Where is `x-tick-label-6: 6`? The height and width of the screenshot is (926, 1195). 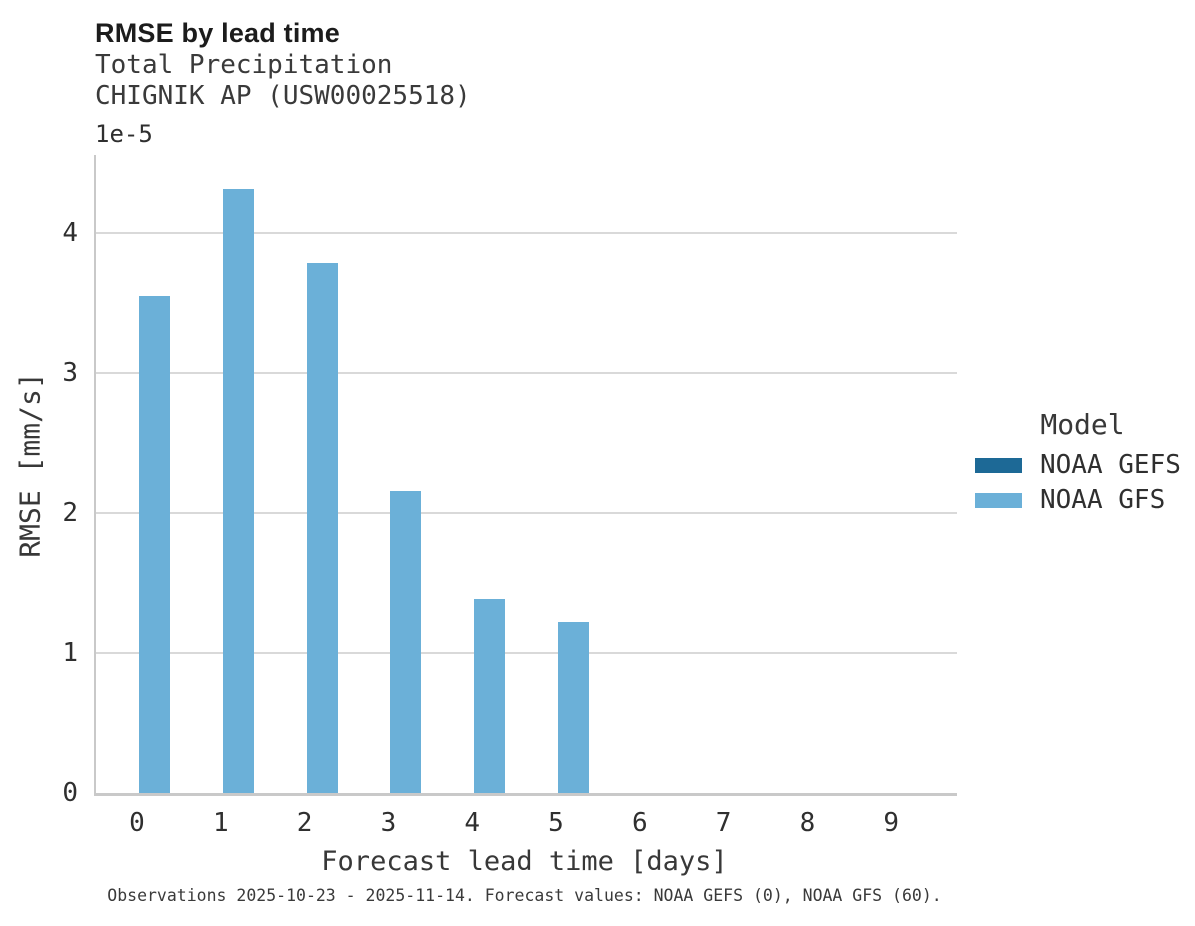 x-tick-label-6: 6 is located at coordinates (639, 823).